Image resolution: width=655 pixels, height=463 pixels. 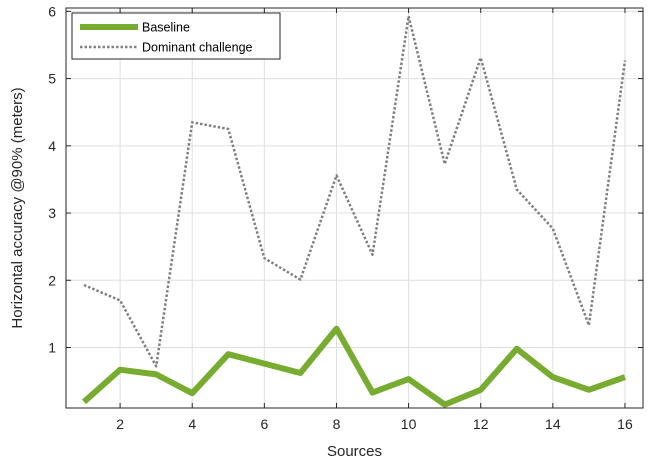 I want to click on legend-box, so click(x=176, y=36).